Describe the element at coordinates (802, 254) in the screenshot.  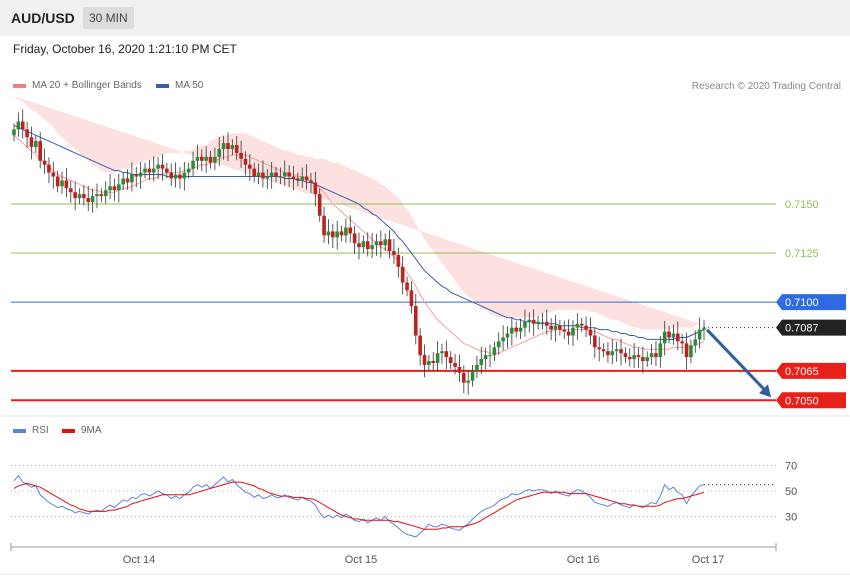
I see `level-label-0.7125: 0.7125` at that location.